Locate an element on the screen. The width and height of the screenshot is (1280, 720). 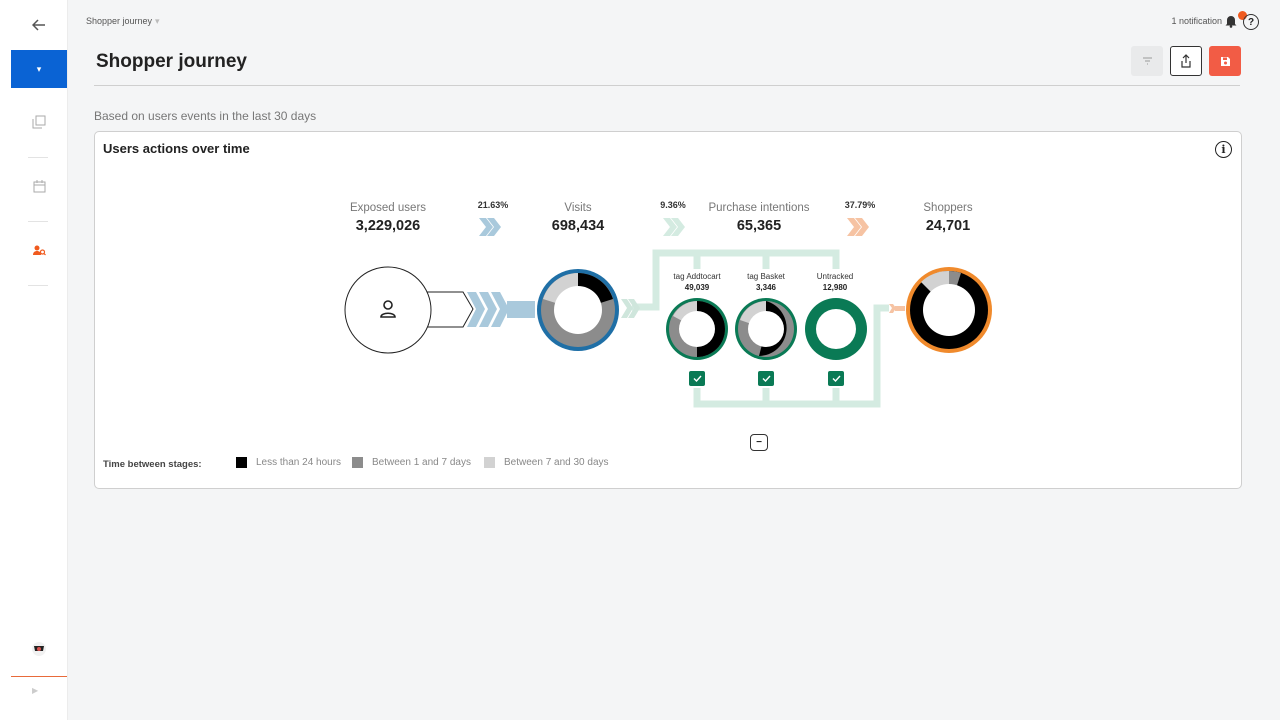
top-bar: Shopper journey ▾ 1 notification ? is located at coordinates (674, 20).